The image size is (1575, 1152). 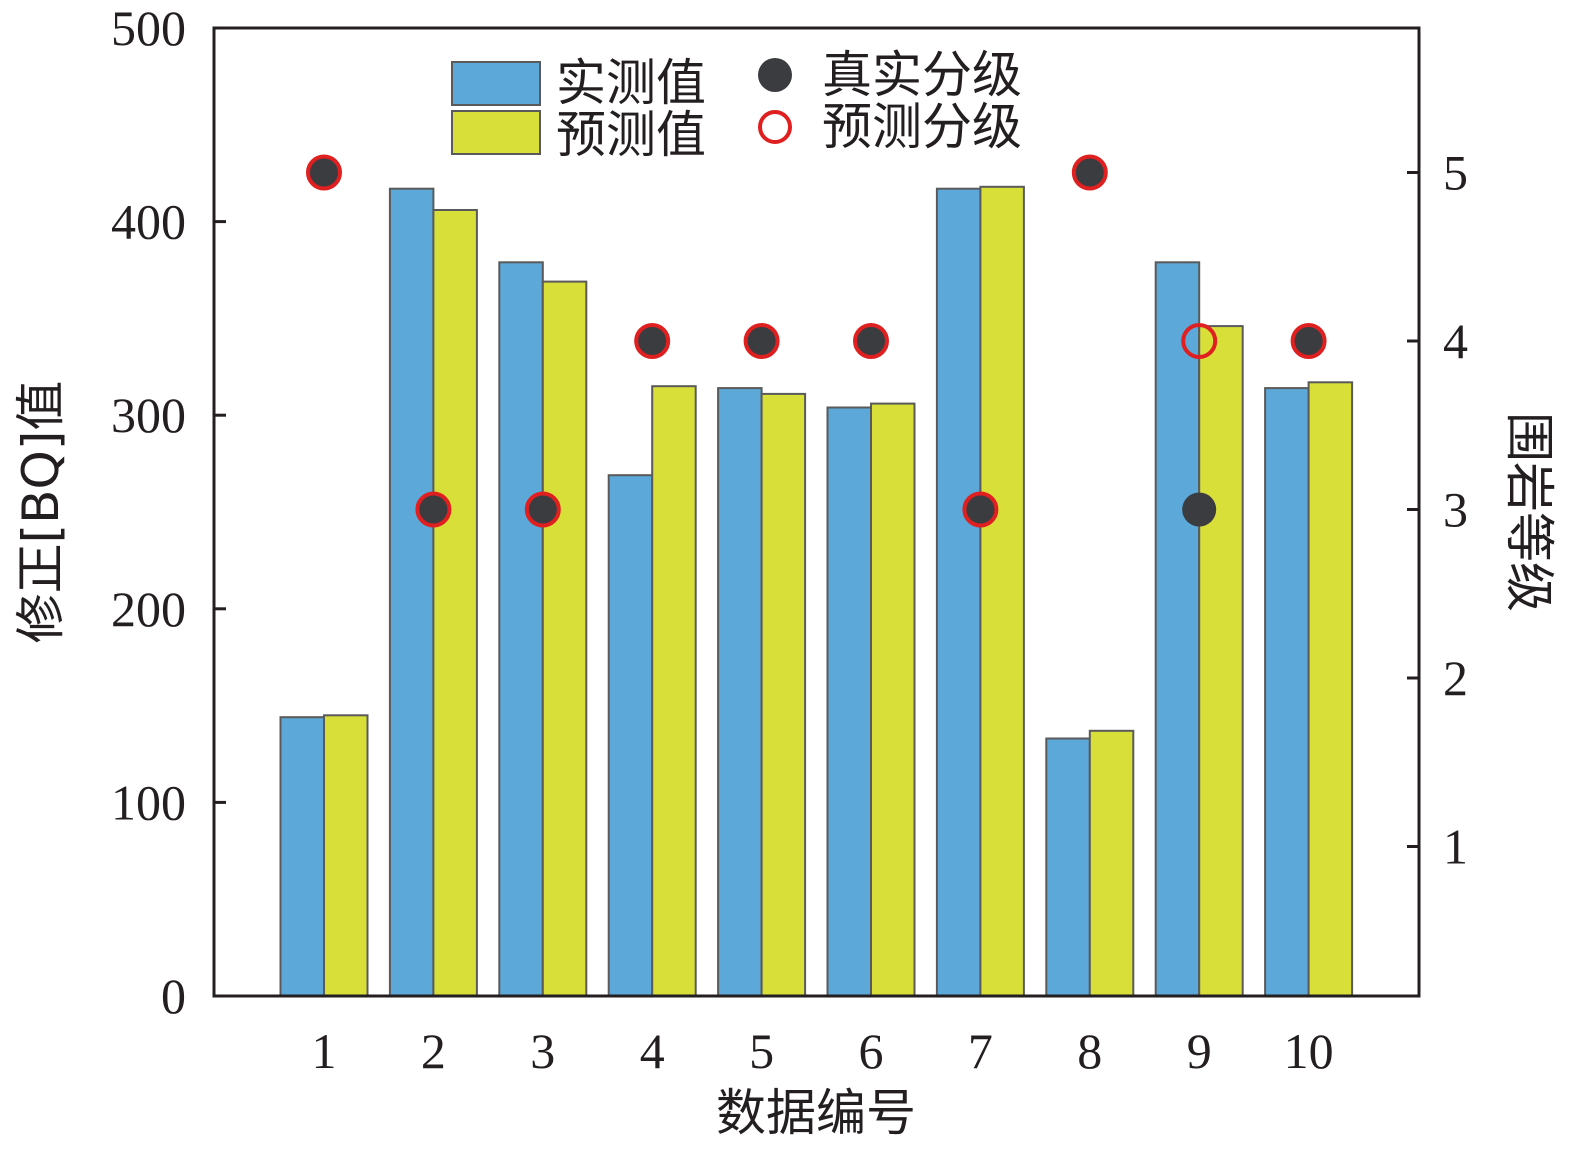 What do you see at coordinates (148, 609) in the screenshot?
I see `left-tick-label-200: 200` at bounding box center [148, 609].